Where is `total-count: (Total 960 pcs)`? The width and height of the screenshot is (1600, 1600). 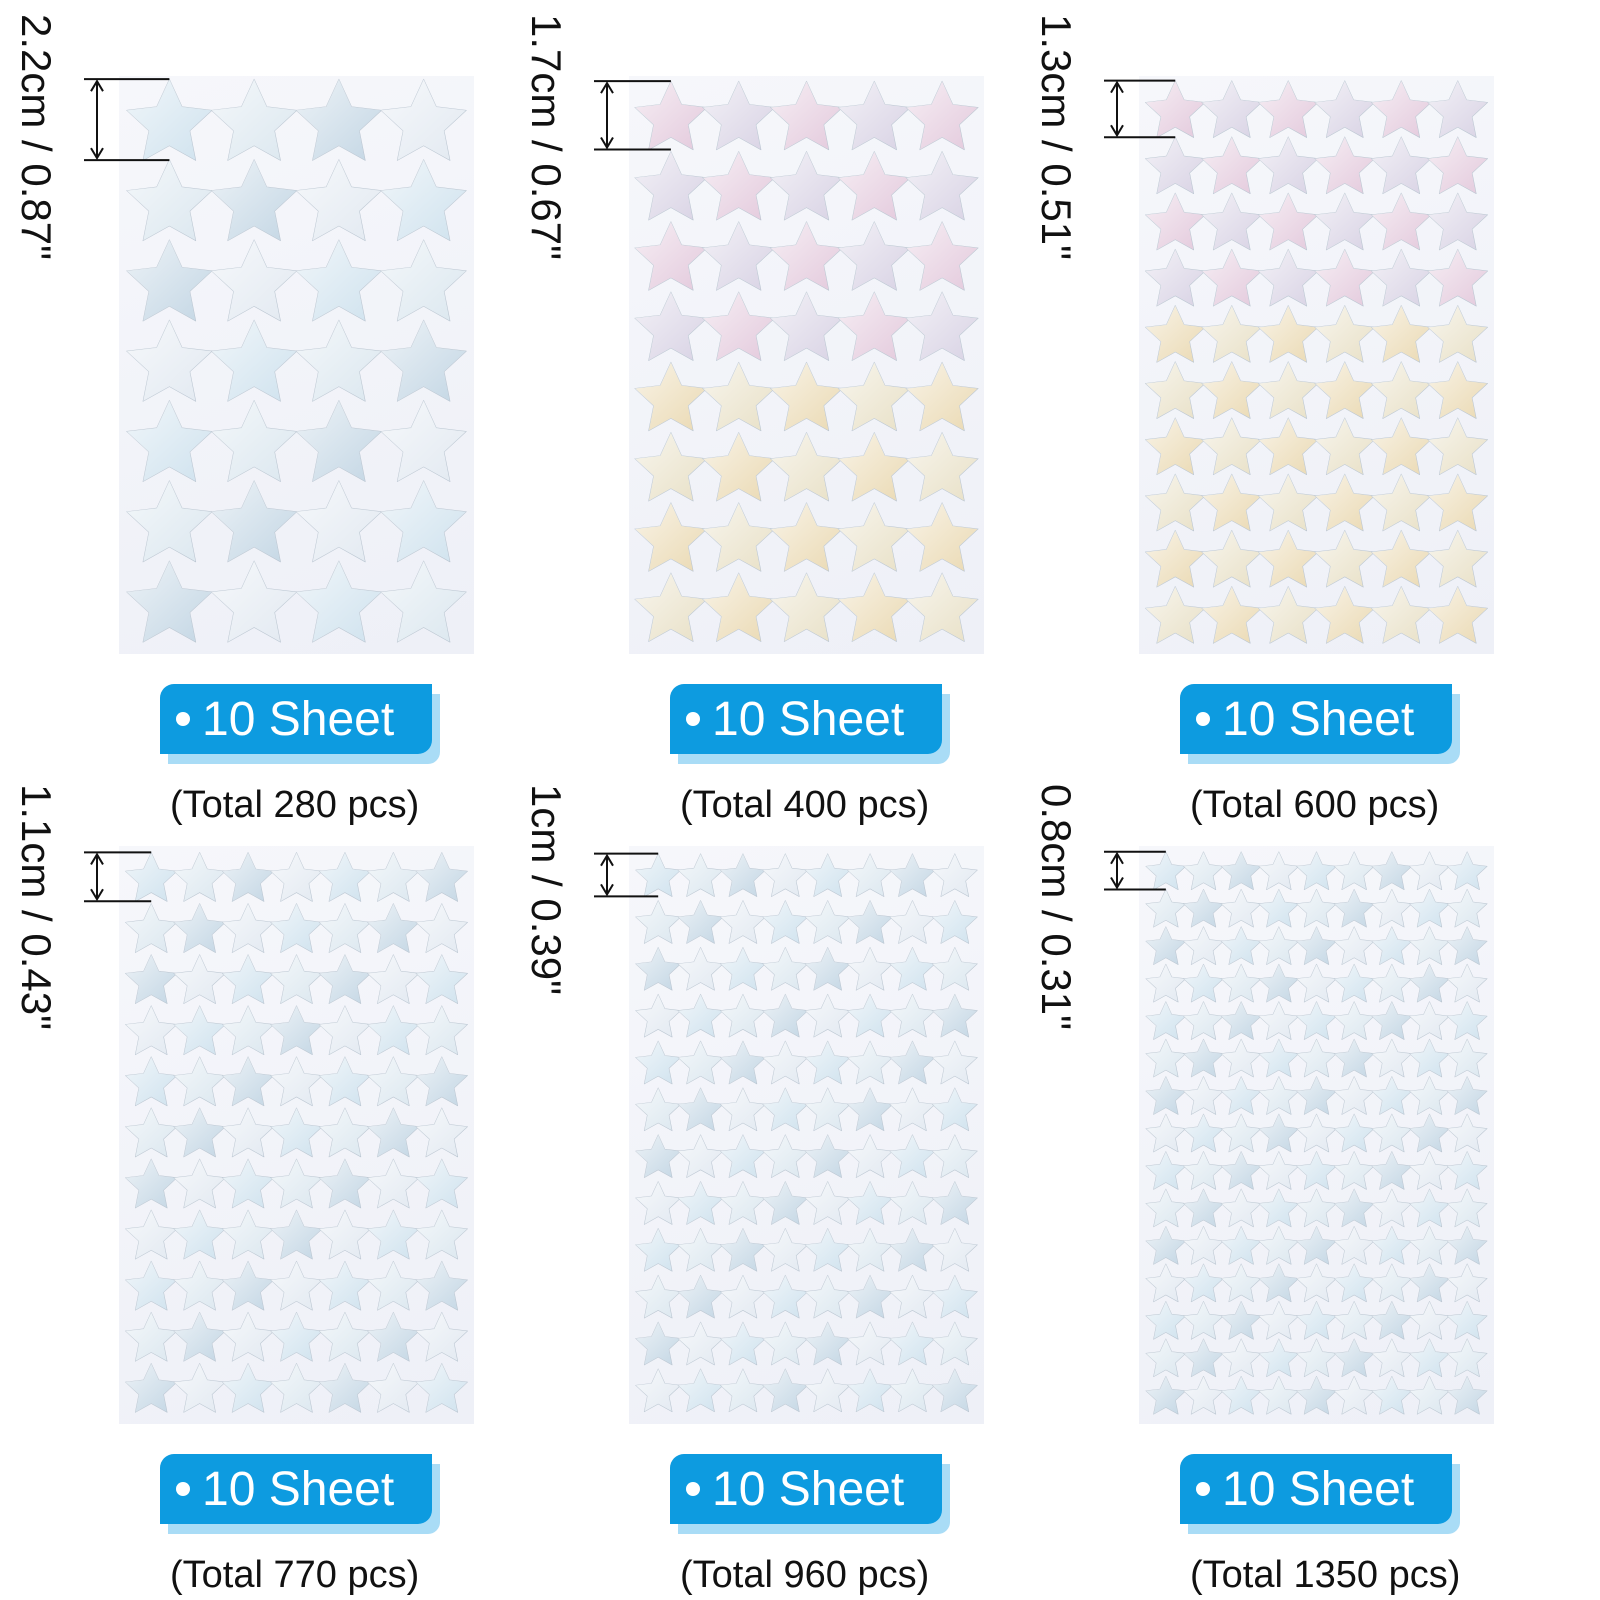 total-count: (Total 960 pcs) is located at coordinates (805, 1575).